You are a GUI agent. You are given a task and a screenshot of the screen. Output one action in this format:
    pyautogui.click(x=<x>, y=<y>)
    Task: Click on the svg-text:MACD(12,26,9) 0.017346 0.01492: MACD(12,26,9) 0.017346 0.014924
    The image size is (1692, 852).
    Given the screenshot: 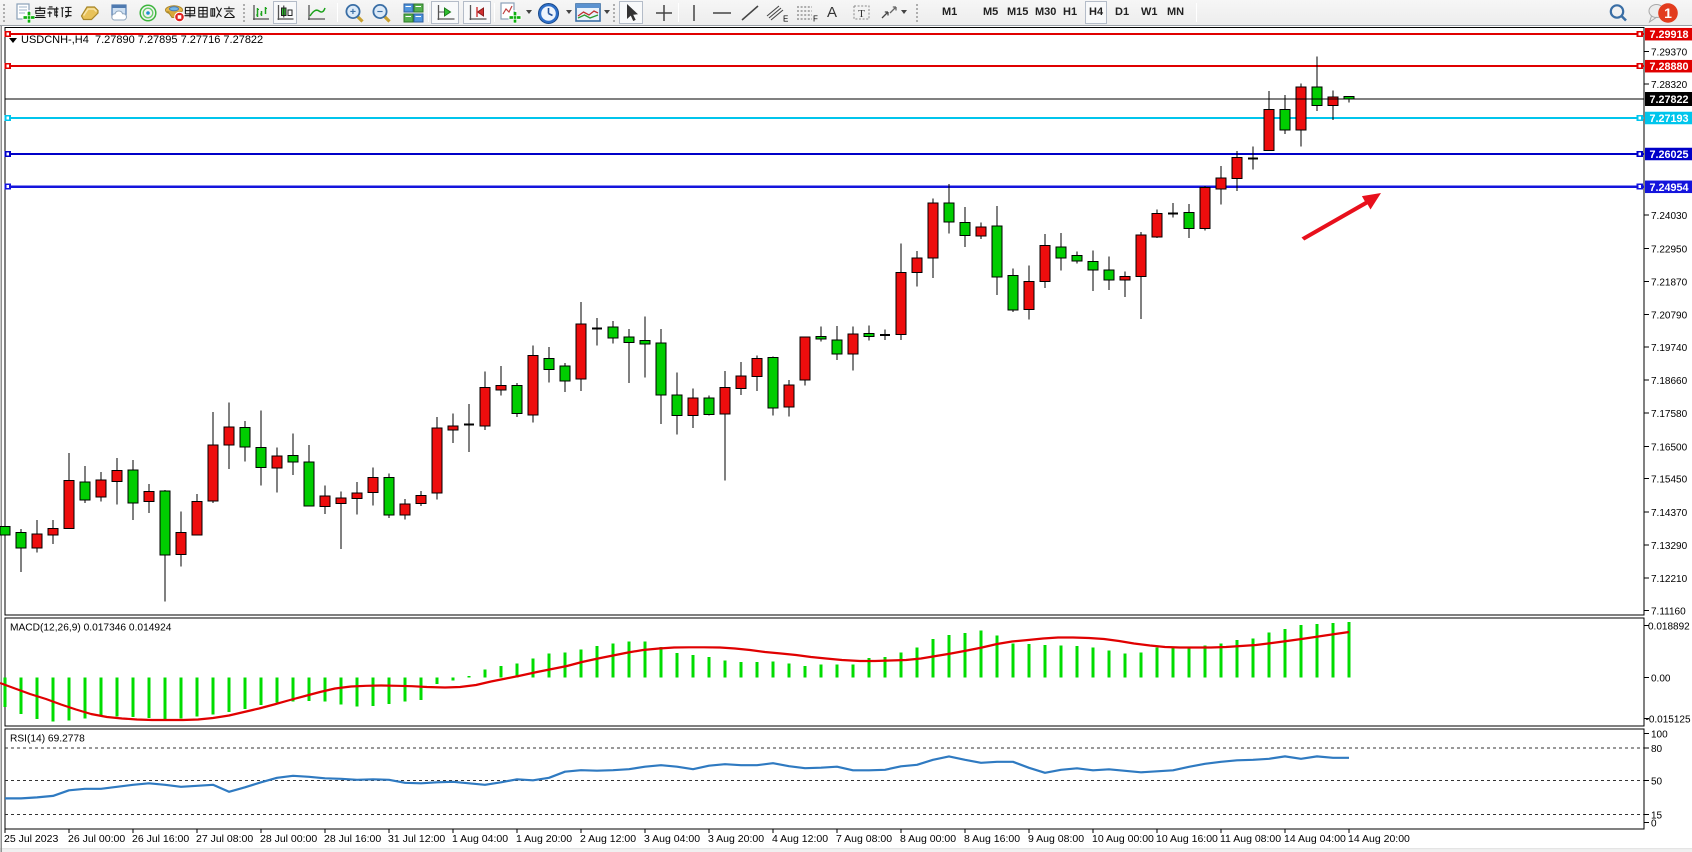 What is the action you would take?
    pyautogui.click(x=91, y=628)
    